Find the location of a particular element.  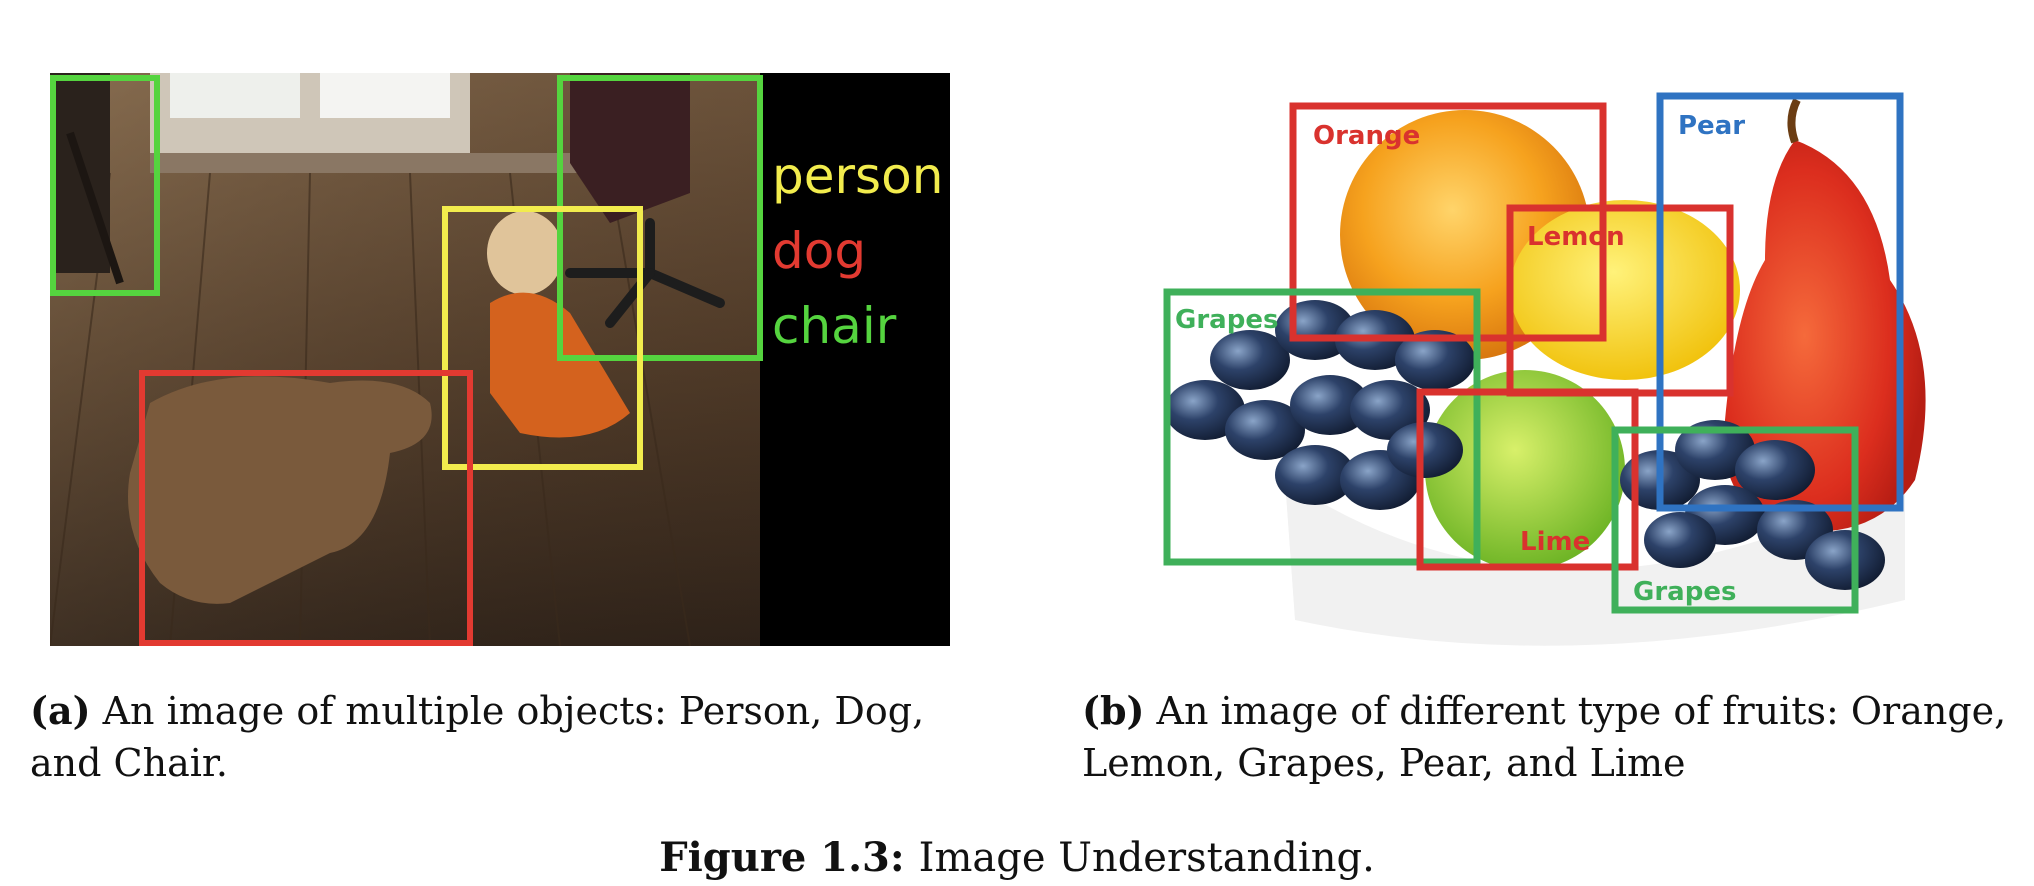

figure-caption-text: Image Understanding. is located at coordinates (1146, 858).